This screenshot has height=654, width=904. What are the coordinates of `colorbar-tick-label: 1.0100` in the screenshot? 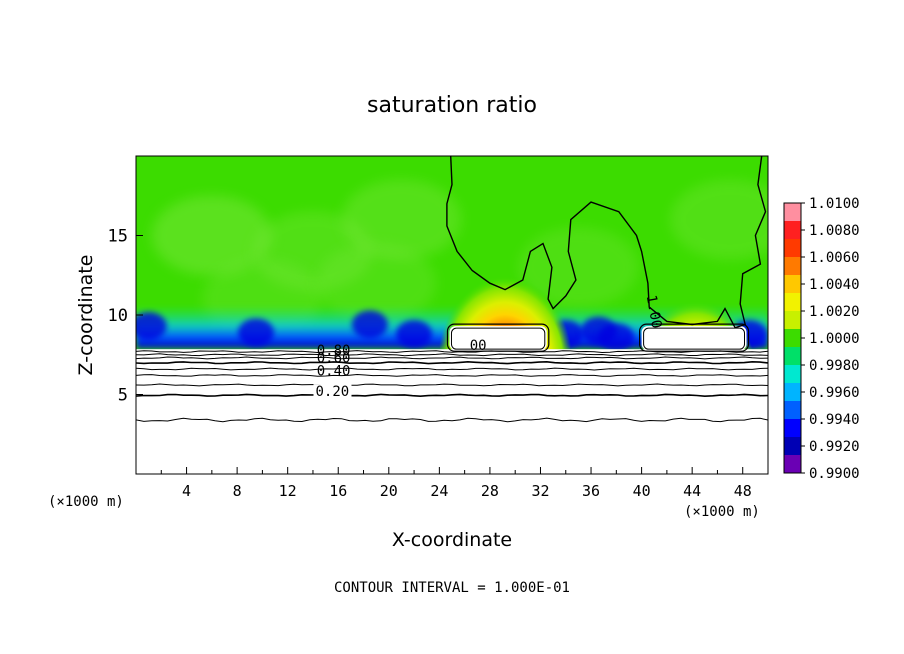 It's located at (834, 204).